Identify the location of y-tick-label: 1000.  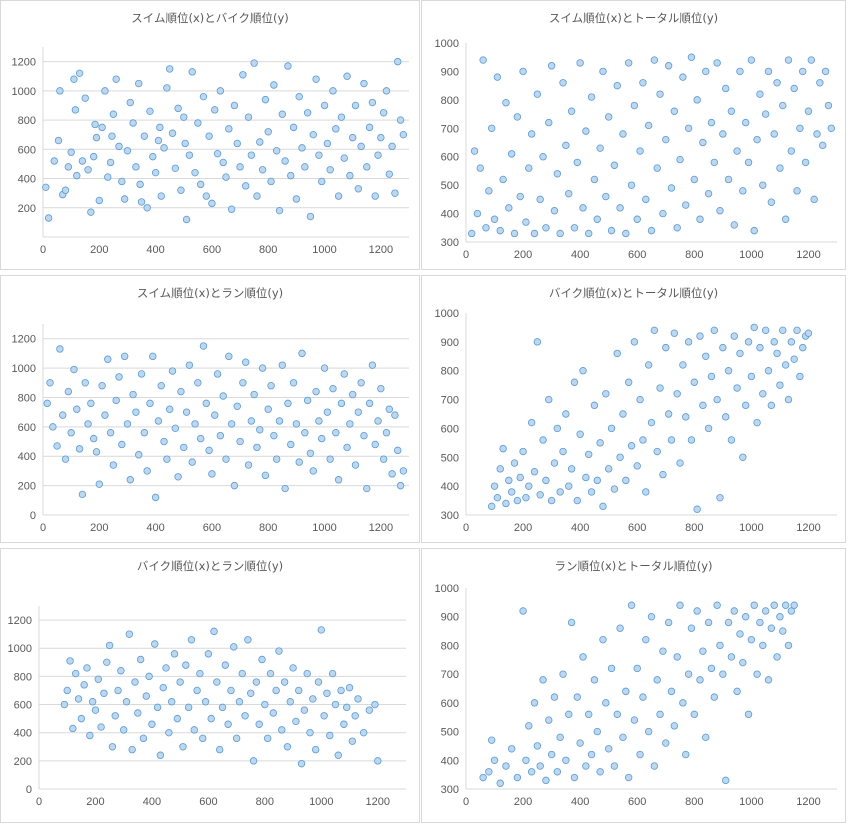
(447, 314).